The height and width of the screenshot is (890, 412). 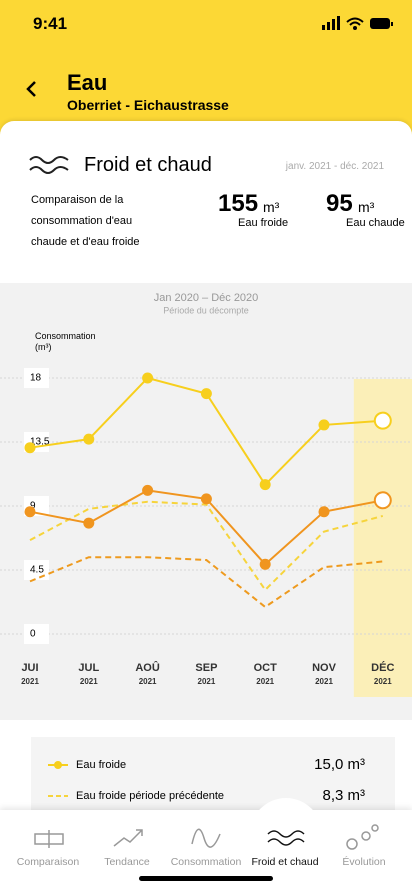 What do you see at coordinates (148, 105) in the screenshot?
I see `header-subtitle: Oberriet - Eichaustrasse` at bounding box center [148, 105].